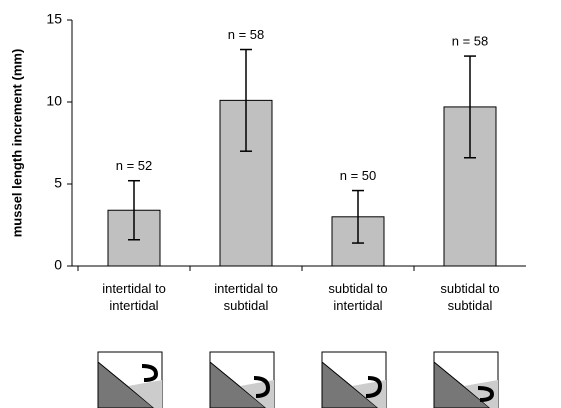 The image size is (561, 408). I want to click on x-tick-label: intertidal to subtidal, so click(246, 297).